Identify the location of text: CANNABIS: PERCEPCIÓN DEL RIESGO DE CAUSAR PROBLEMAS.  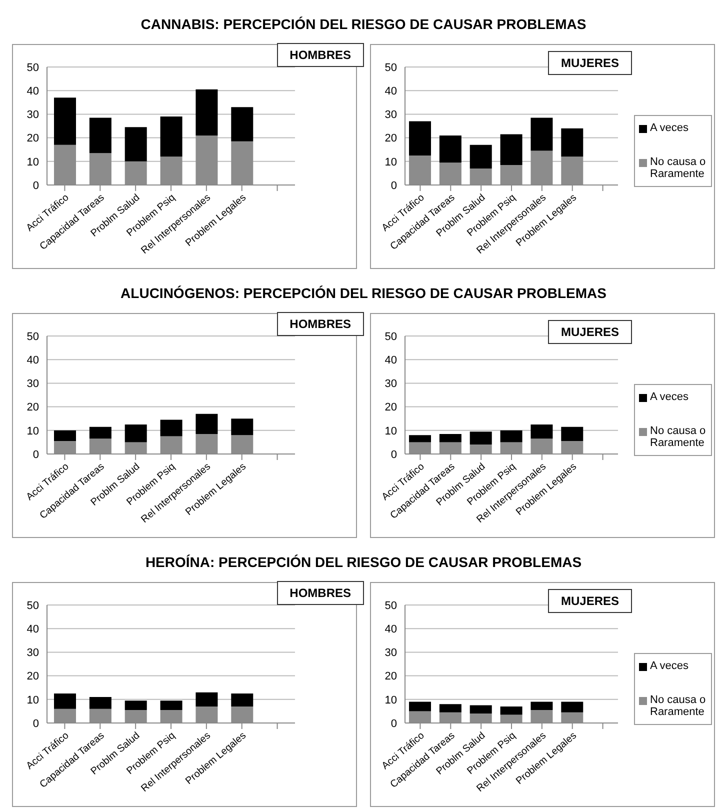
(364, 24).